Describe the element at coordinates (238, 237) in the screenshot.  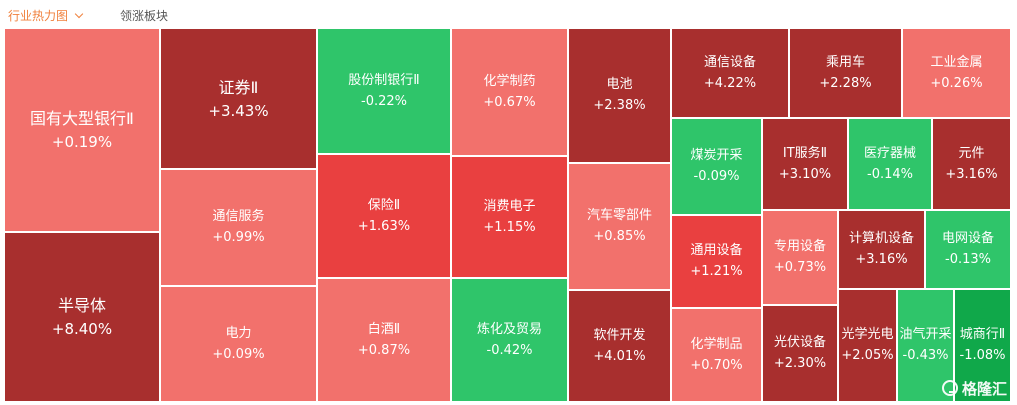
I see `sector-change: +0.99%` at that location.